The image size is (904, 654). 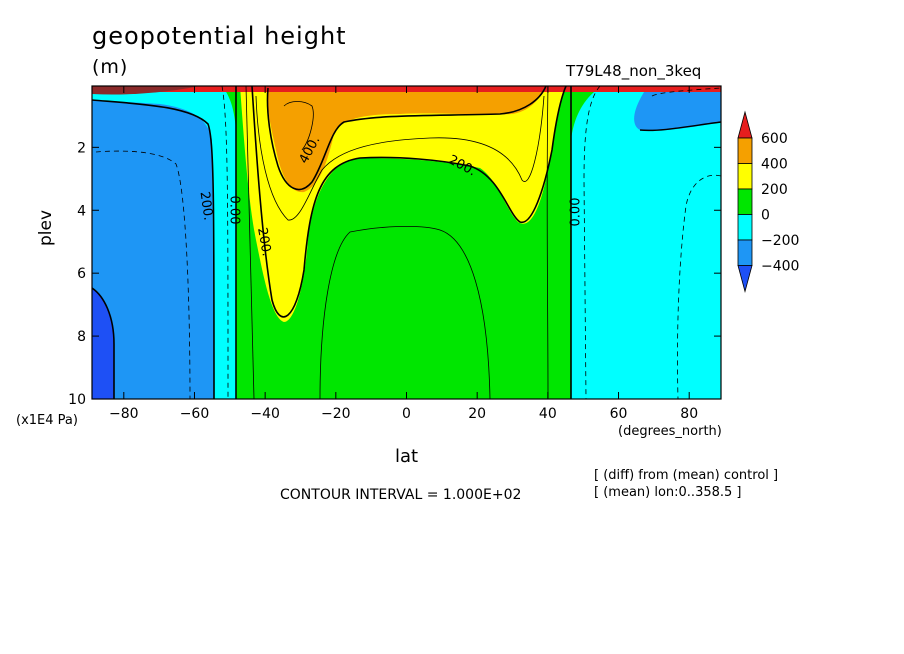 I want to click on colorbar-level-label: 400, so click(x=774, y=165).